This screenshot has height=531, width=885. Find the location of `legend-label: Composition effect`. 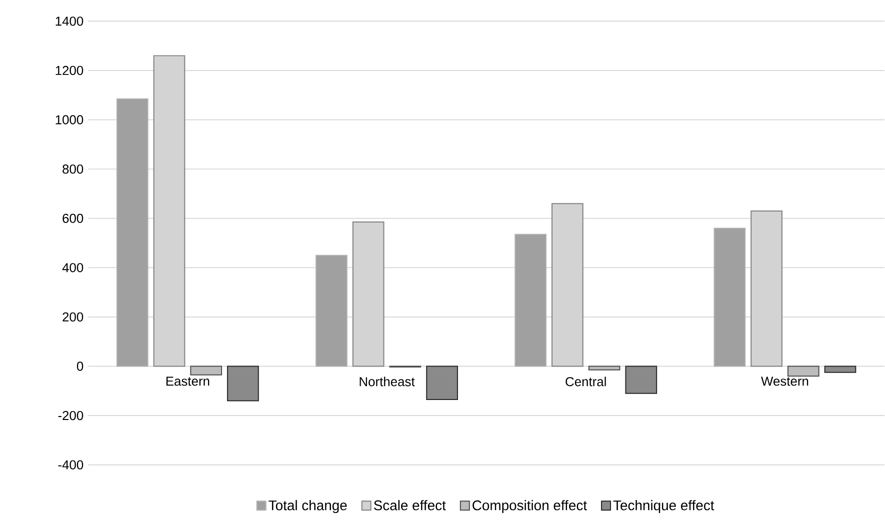

legend-label: Composition effect is located at coordinates (529, 507).